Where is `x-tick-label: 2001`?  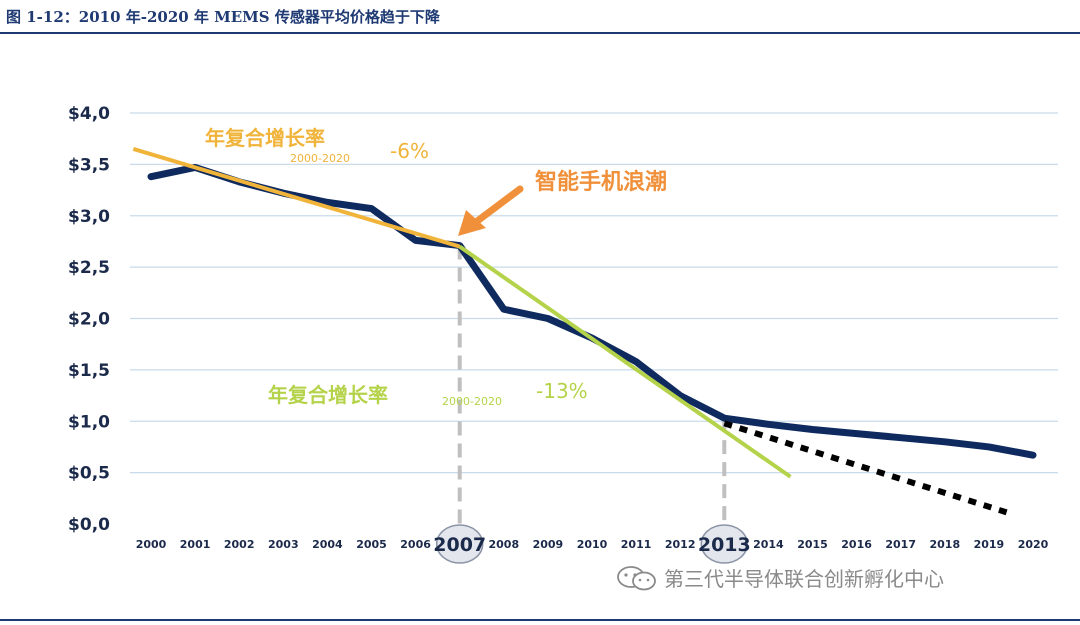
x-tick-label: 2001 is located at coordinates (195, 544).